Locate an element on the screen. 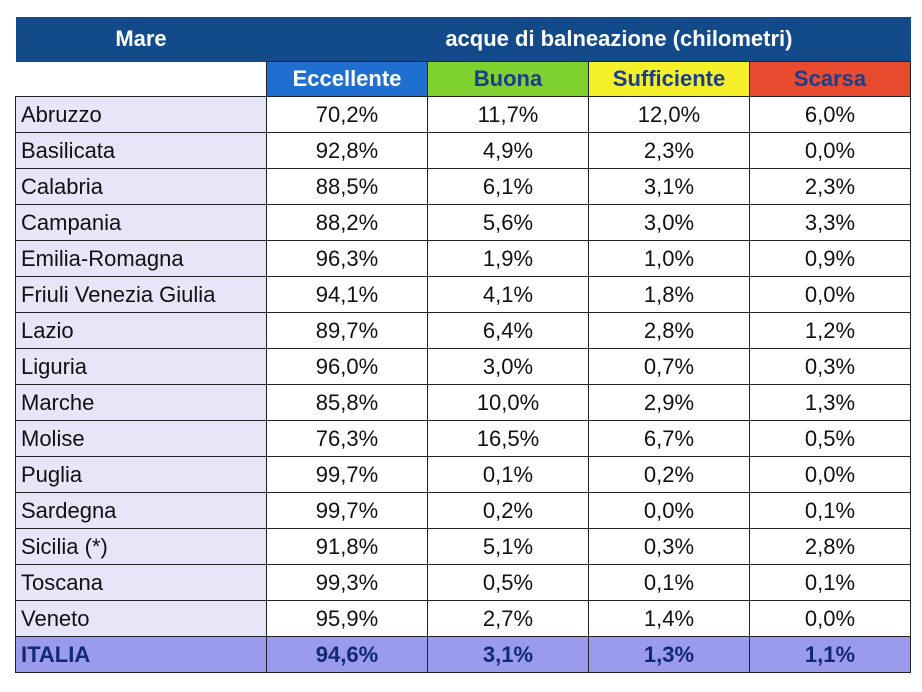 The image size is (922, 692). blank-cell is located at coordinates (141, 79).